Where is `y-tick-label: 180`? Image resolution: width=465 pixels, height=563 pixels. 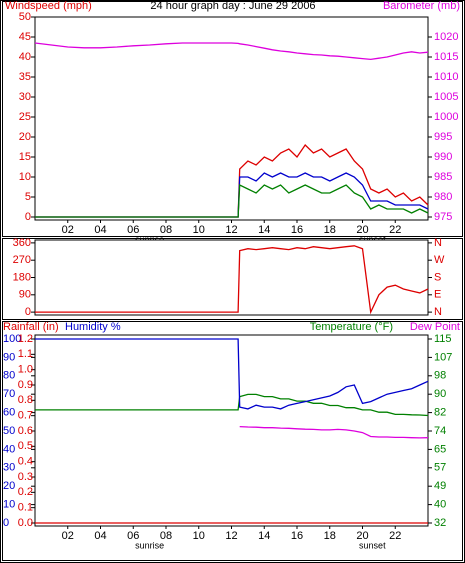 y-tick-label: 180 is located at coordinates (22, 277).